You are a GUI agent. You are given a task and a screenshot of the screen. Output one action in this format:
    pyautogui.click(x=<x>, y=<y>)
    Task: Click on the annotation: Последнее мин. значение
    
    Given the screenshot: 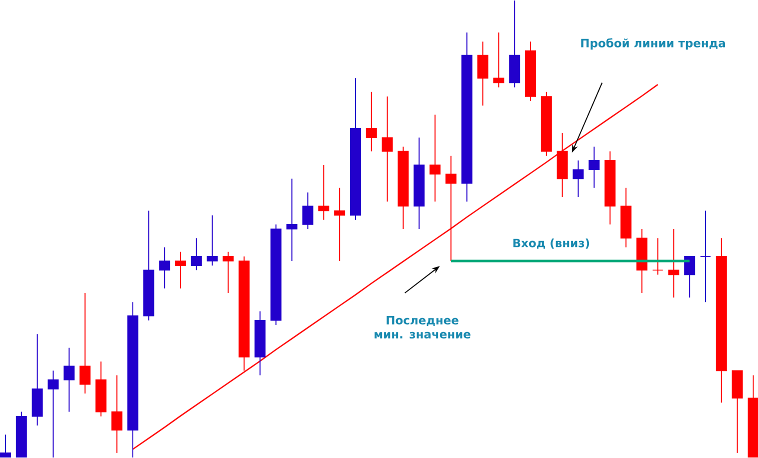 What is the action you would take?
    pyautogui.click(x=422, y=327)
    